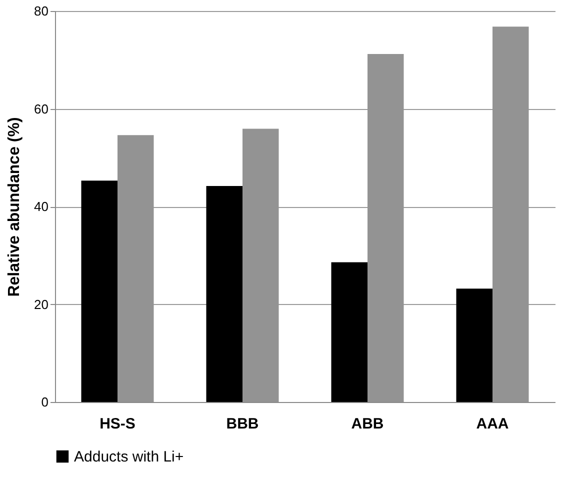  I want to click on x-tick-label: BBB, so click(242, 424).